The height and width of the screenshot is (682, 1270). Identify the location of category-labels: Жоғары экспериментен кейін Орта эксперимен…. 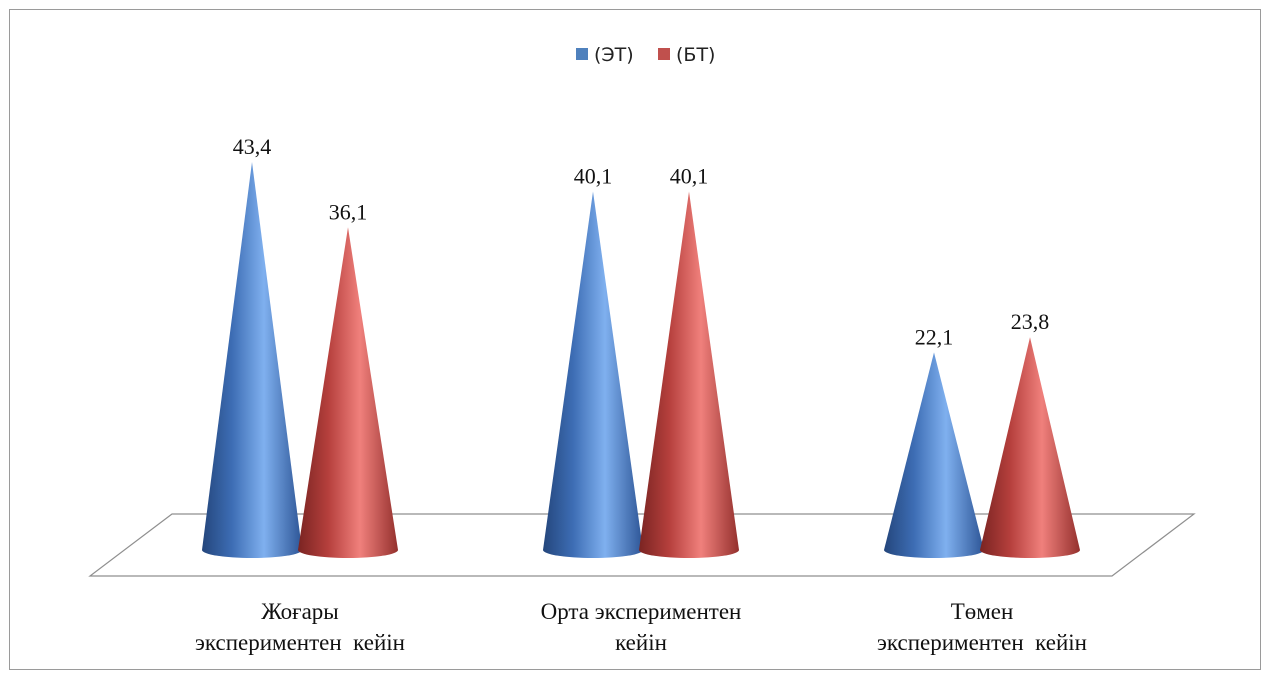
(641, 627).